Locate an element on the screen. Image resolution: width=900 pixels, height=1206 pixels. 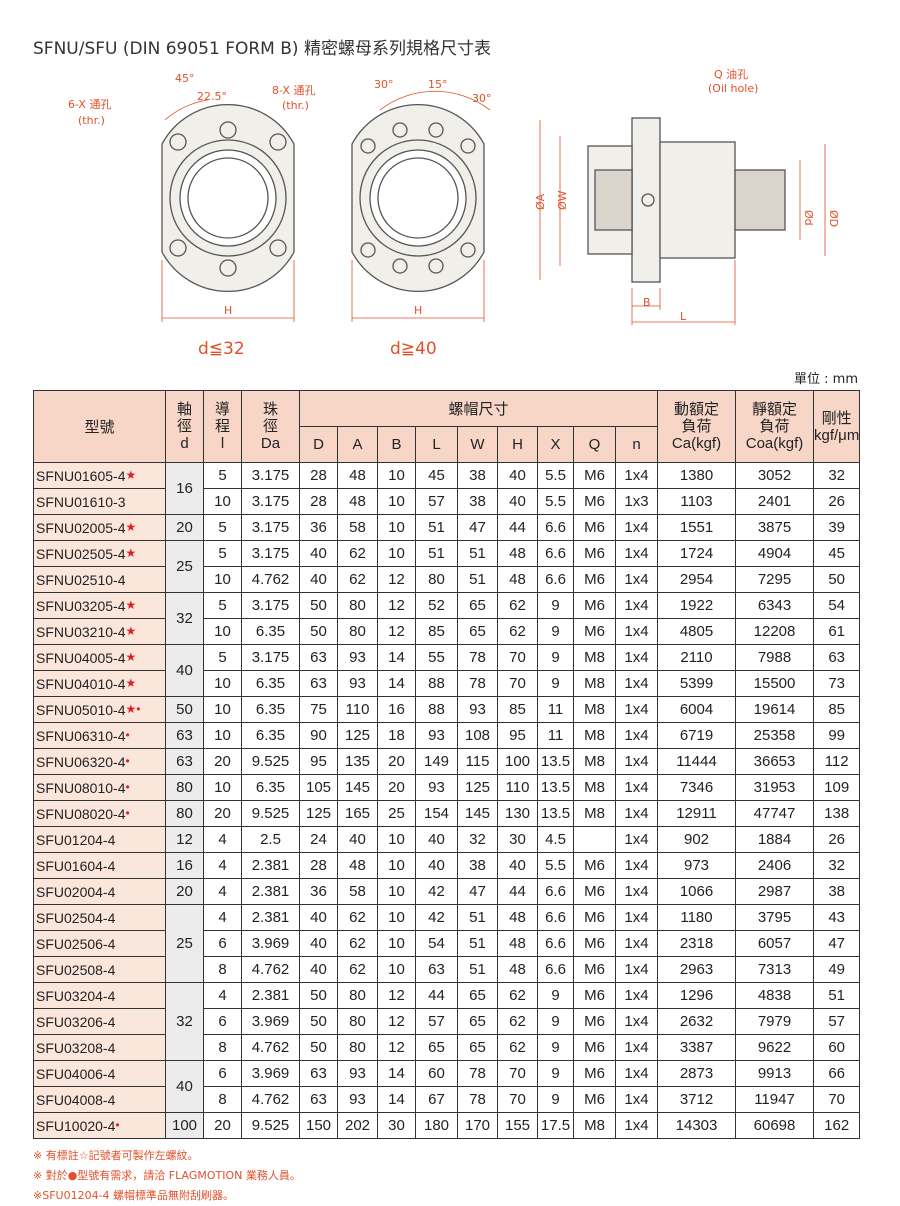
cell: 109 is located at coordinates (836, 787).